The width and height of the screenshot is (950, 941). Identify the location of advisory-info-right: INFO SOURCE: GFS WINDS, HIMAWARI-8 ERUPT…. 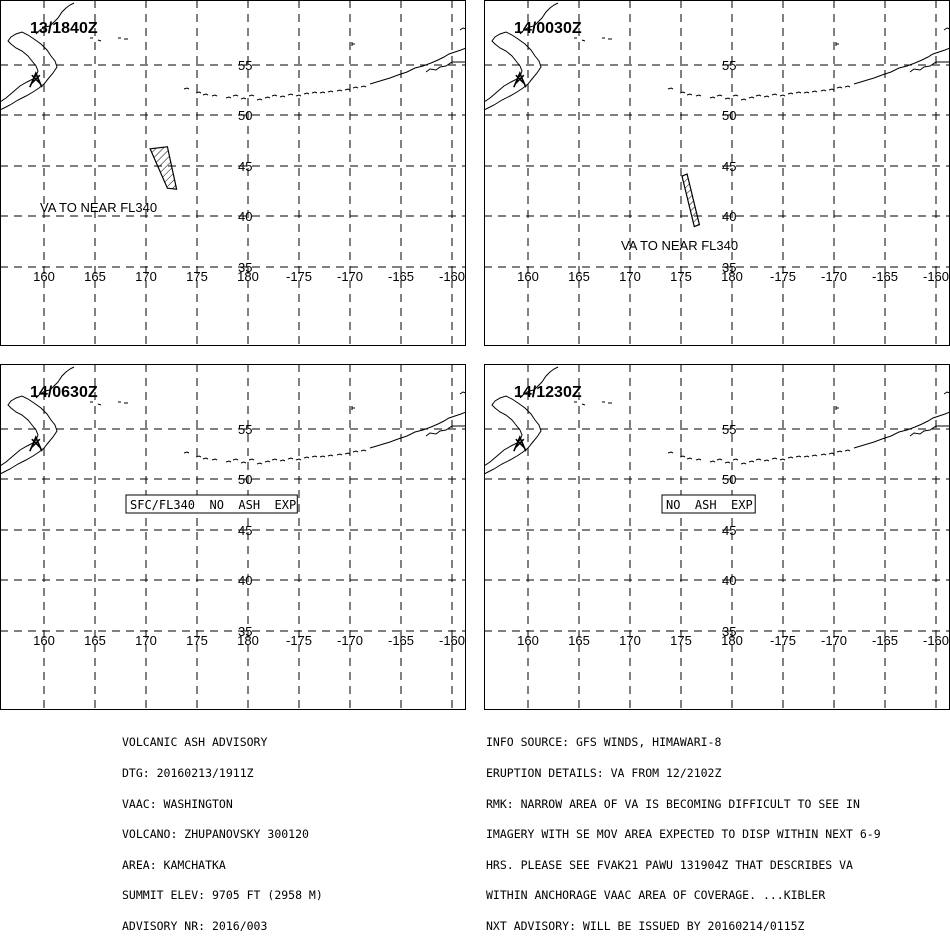
(683, 829).